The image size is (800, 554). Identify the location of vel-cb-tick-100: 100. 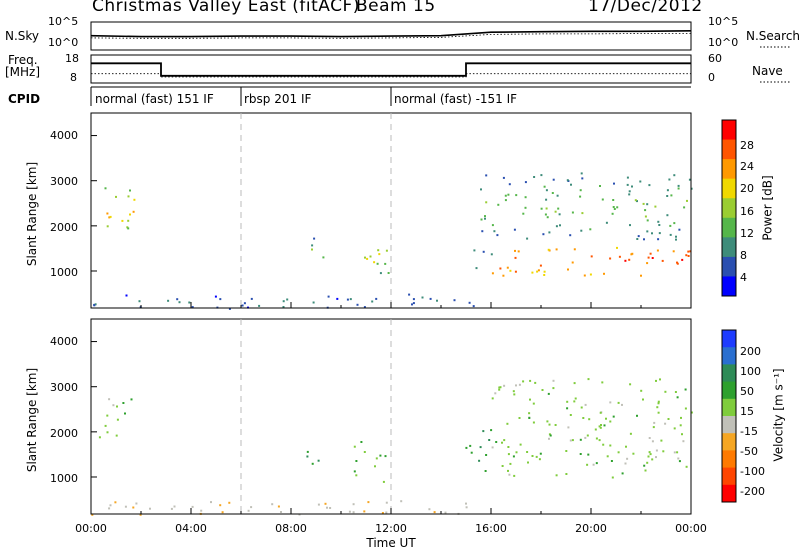
(750, 371).